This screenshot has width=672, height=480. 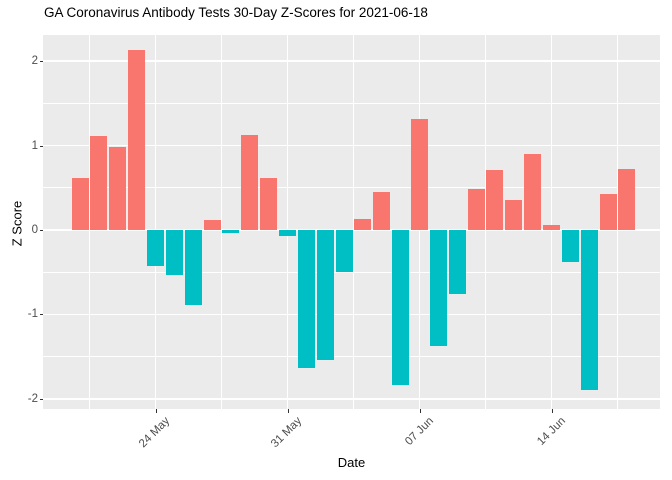 What do you see at coordinates (286, 433) in the screenshot?
I see `x-tick-label: 31 May` at bounding box center [286, 433].